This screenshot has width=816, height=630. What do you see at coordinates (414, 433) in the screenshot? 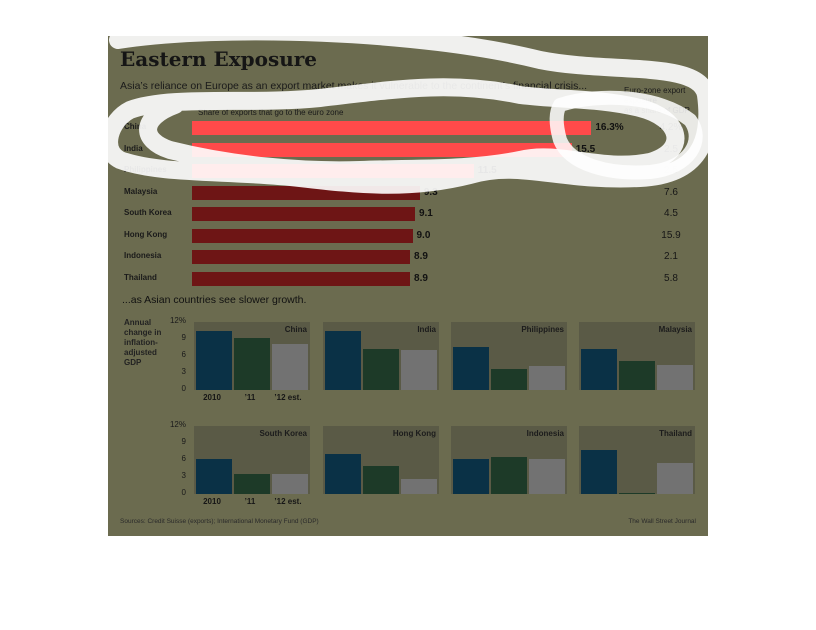
I see `panel-title: Hong Kong` at bounding box center [414, 433].